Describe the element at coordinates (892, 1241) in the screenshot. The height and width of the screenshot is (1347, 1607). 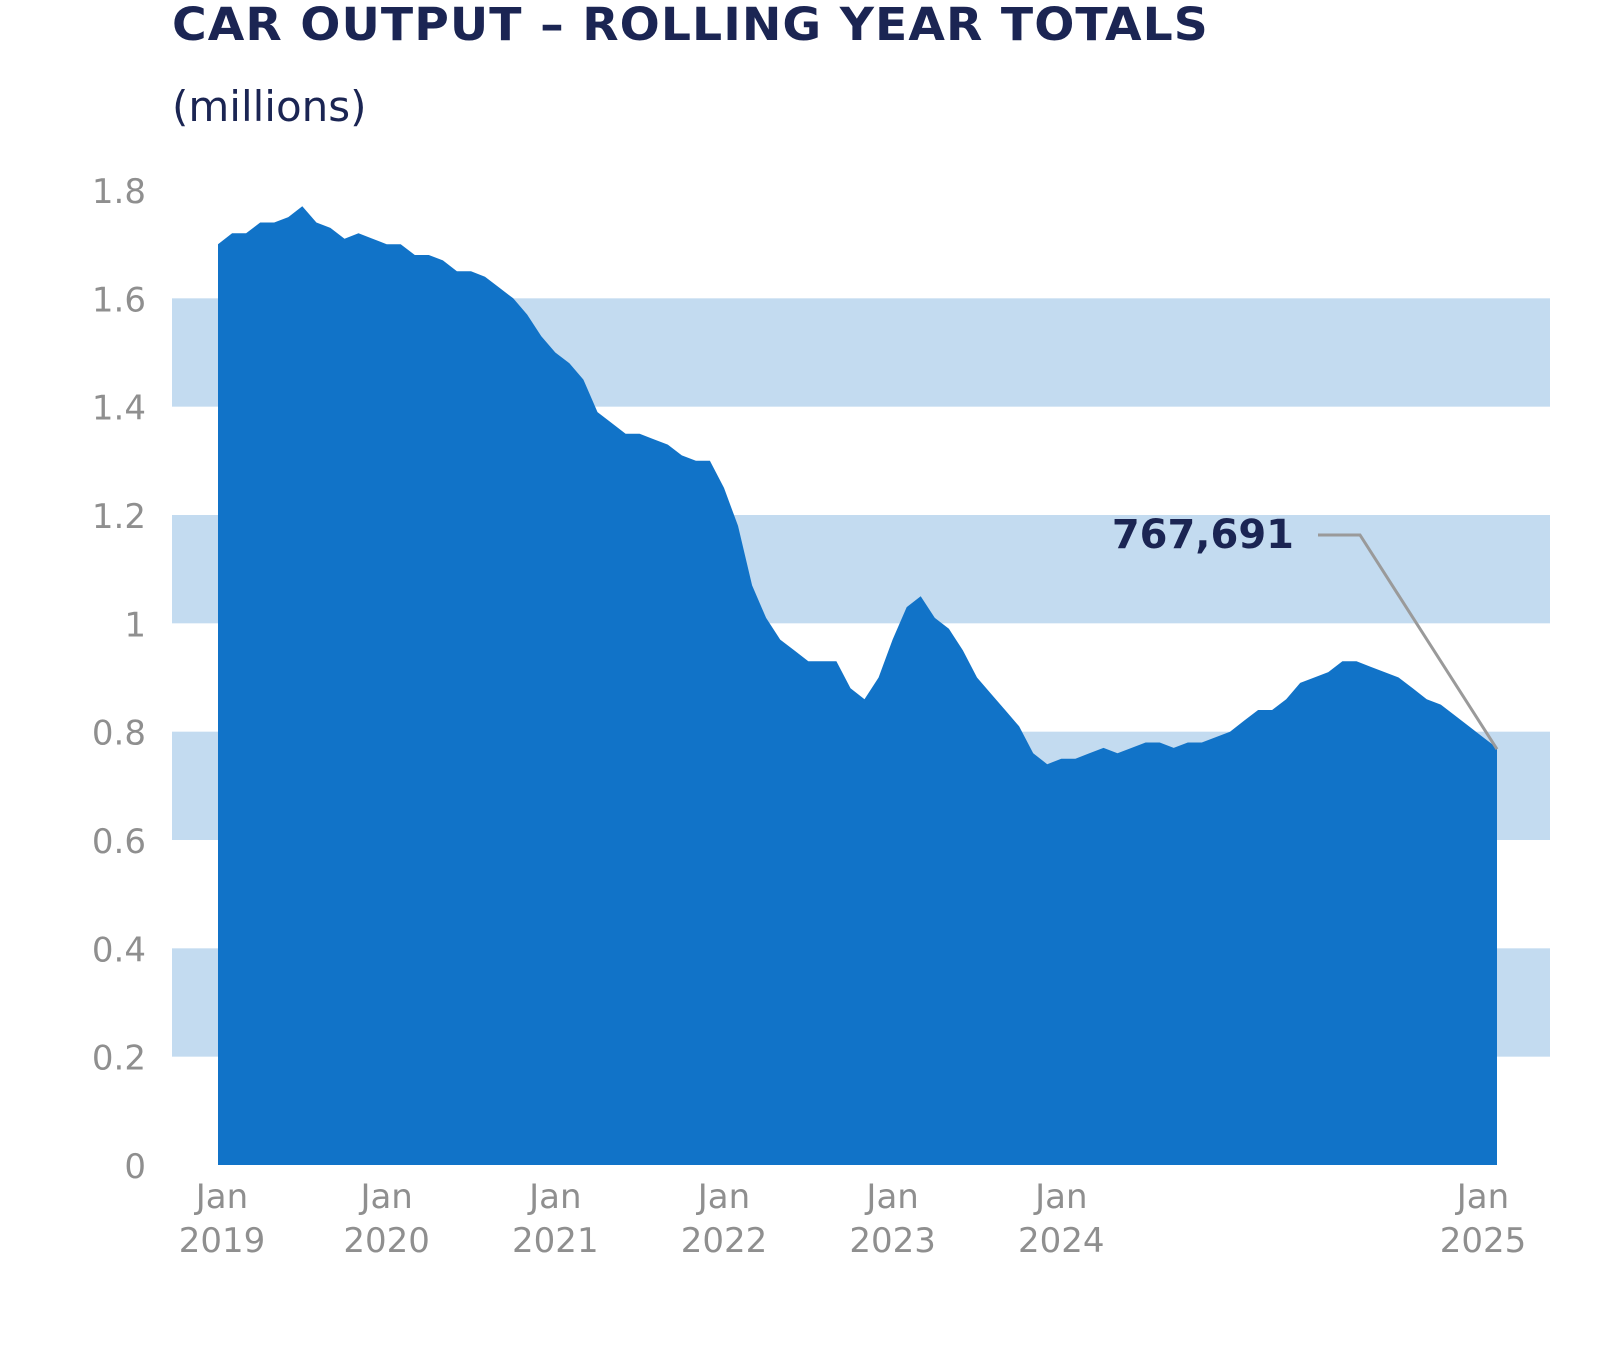
I see `x-tick-label-year: 2023` at that location.